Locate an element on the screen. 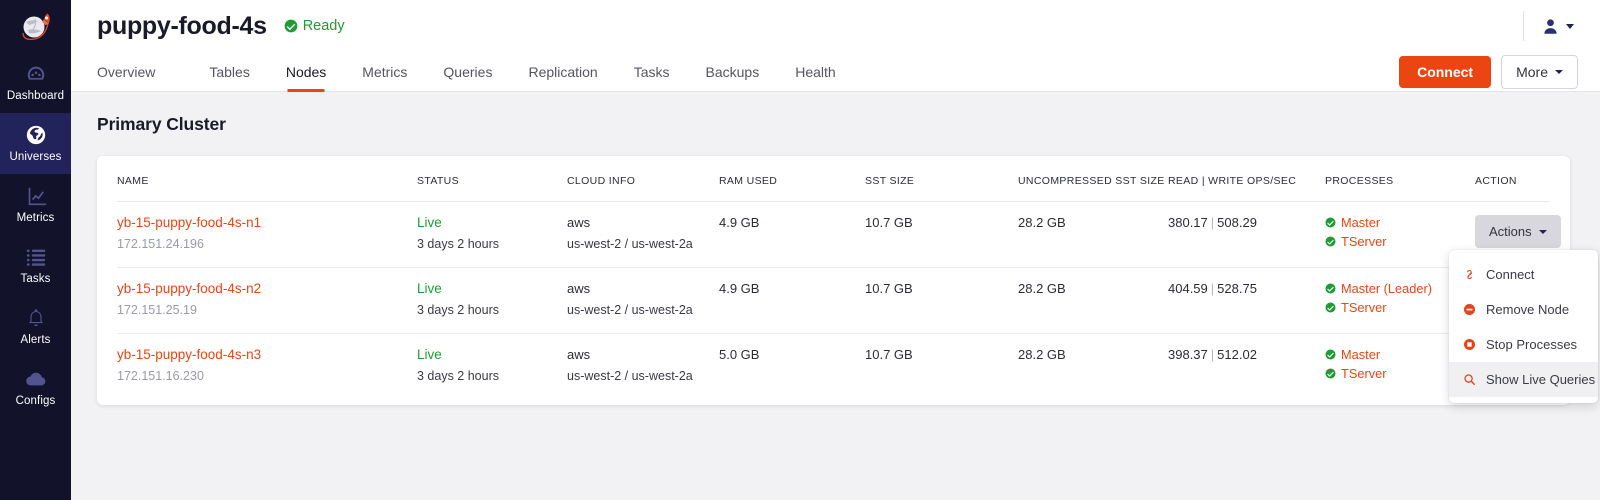  actions-dropdown-menu: Connect Remove Node Stop Processes is located at coordinates (1523, 326).